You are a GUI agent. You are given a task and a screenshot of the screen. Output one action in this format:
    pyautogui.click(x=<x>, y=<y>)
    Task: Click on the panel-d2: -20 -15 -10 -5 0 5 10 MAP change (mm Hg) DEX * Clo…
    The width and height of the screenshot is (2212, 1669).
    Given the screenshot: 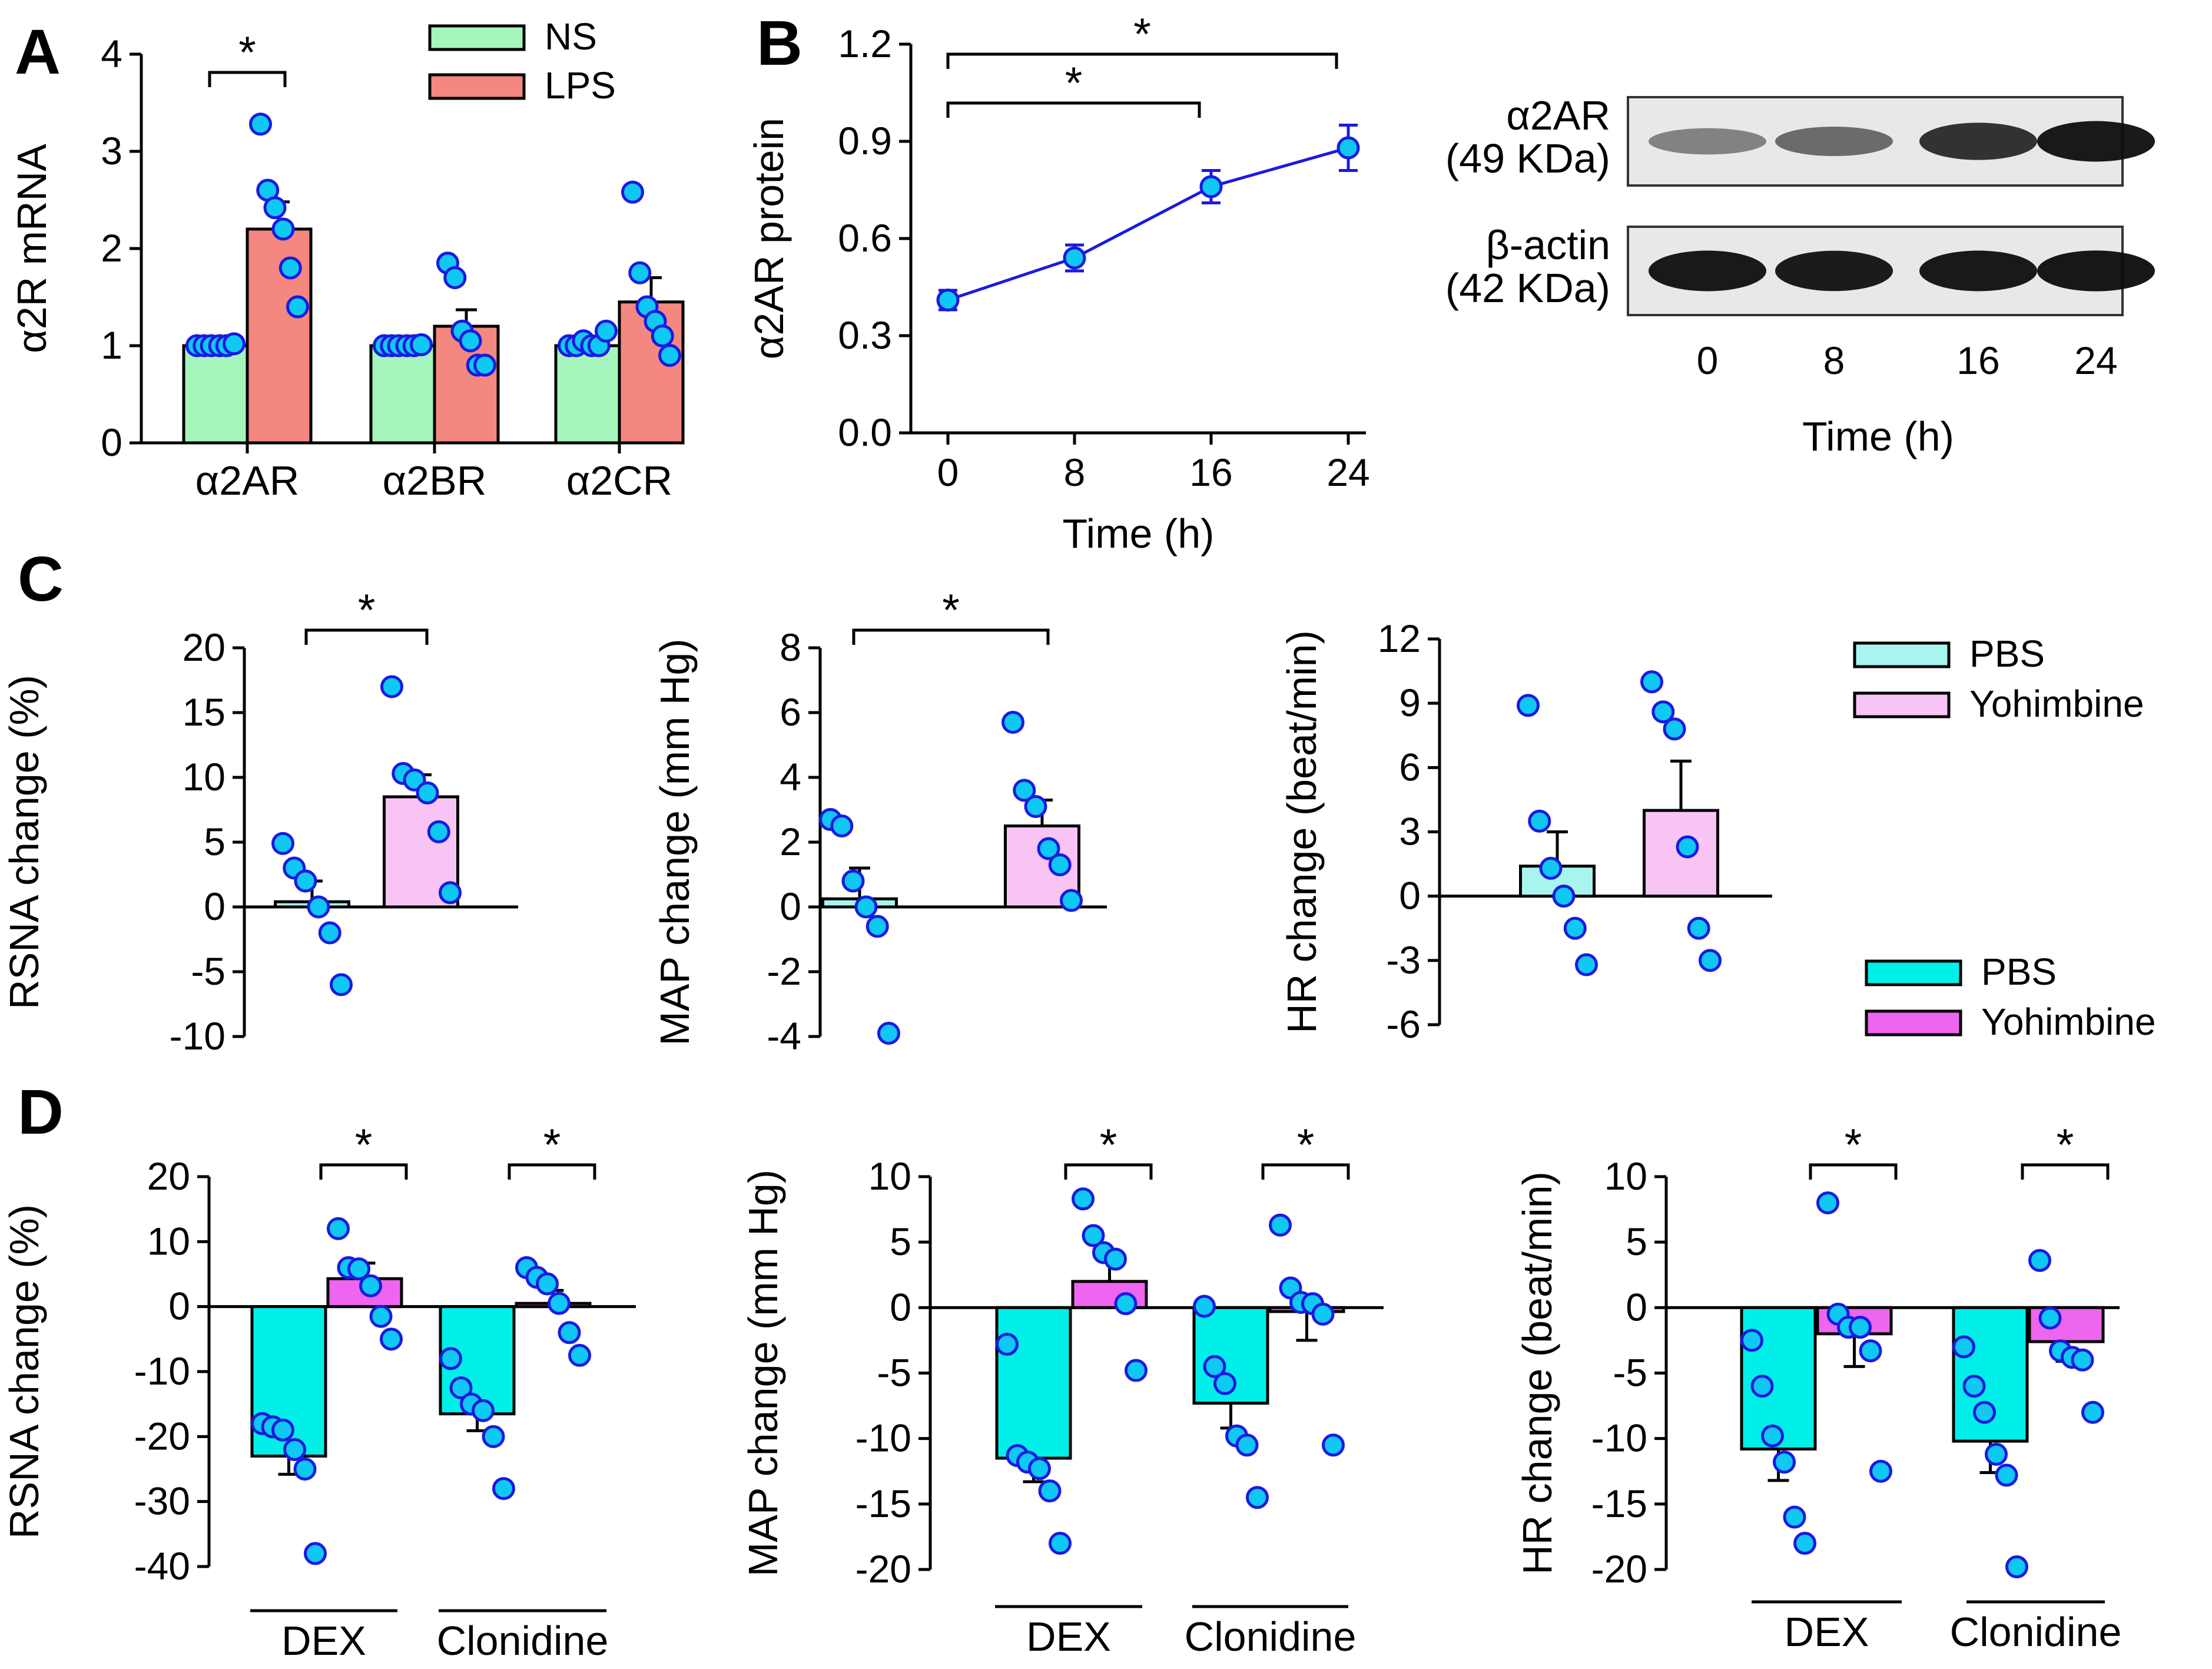 What is the action you would take?
    pyautogui.click(x=1062, y=1390)
    